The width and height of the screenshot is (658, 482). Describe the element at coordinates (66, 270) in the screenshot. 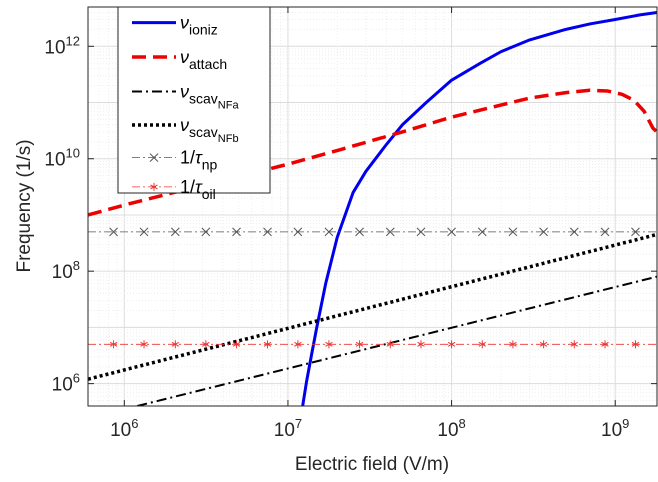

I see `y-tick-label: 10⁸` at that location.